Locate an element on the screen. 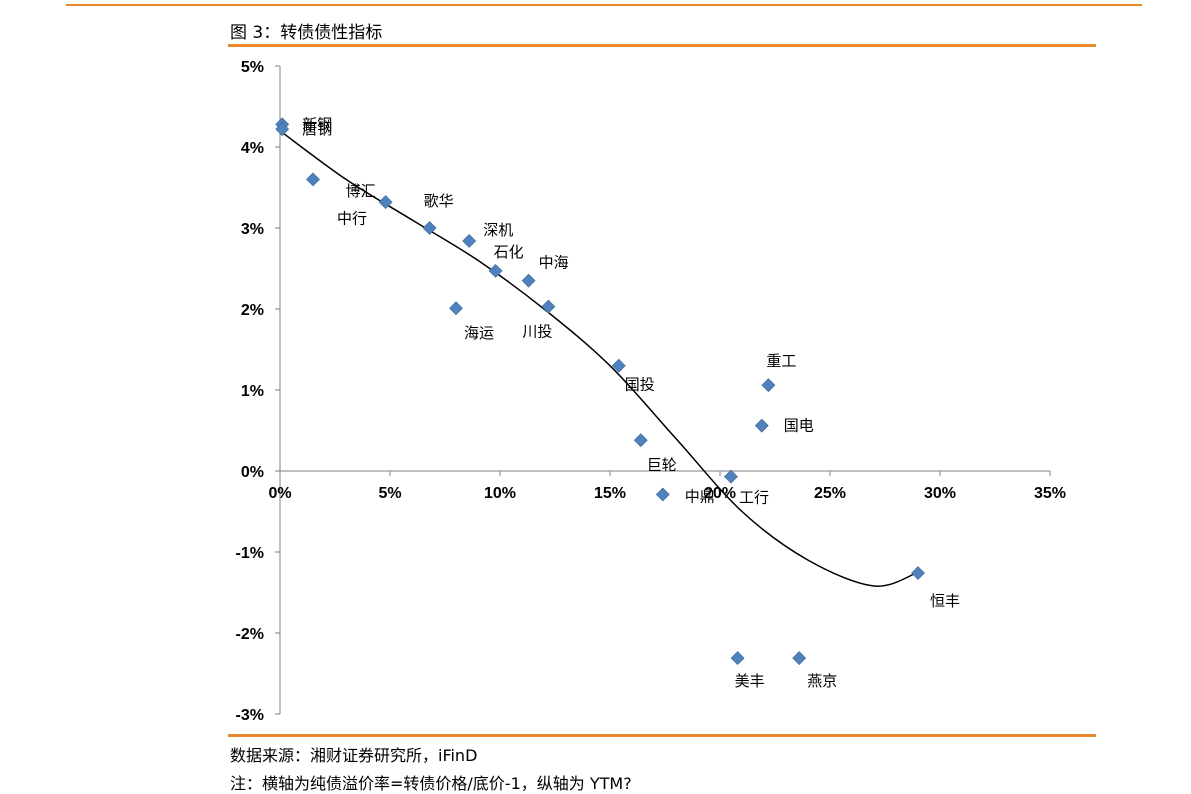 The image size is (1191, 794). point-label: 国电 is located at coordinates (799, 426).